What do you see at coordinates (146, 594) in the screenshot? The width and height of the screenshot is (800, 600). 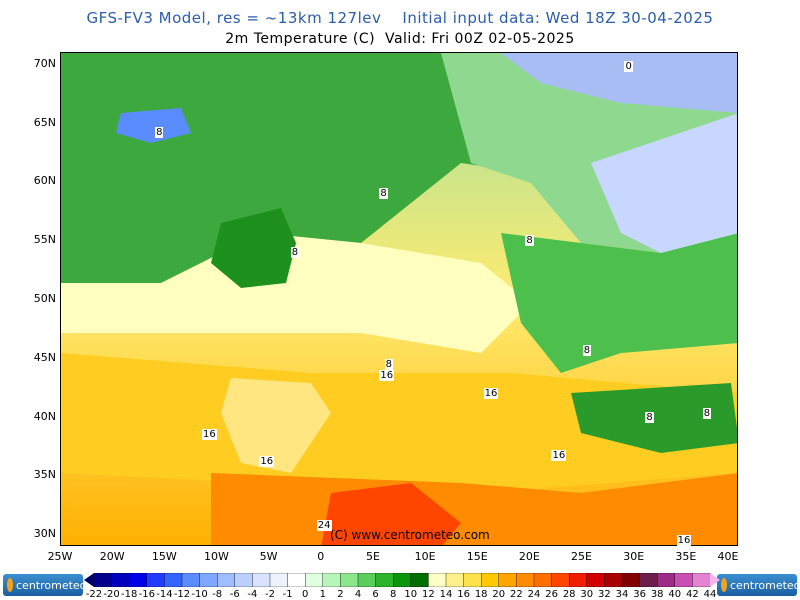 I see `colorbar-tick-label: -16` at bounding box center [146, 594].